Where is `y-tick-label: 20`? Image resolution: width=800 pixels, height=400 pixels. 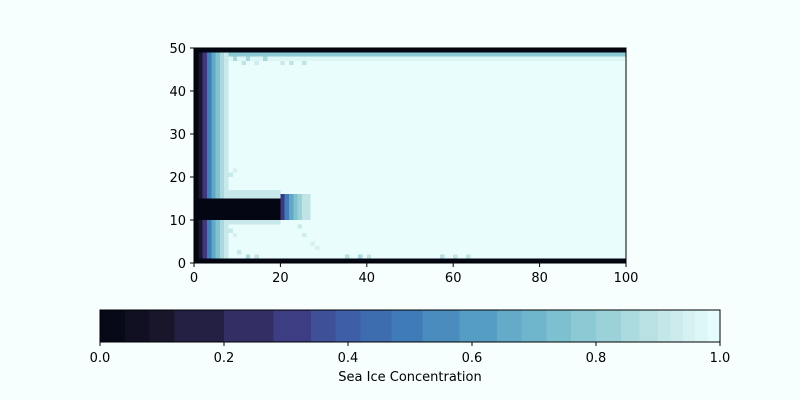
y-tick-label: 20 is located at coordinates (177, 178).